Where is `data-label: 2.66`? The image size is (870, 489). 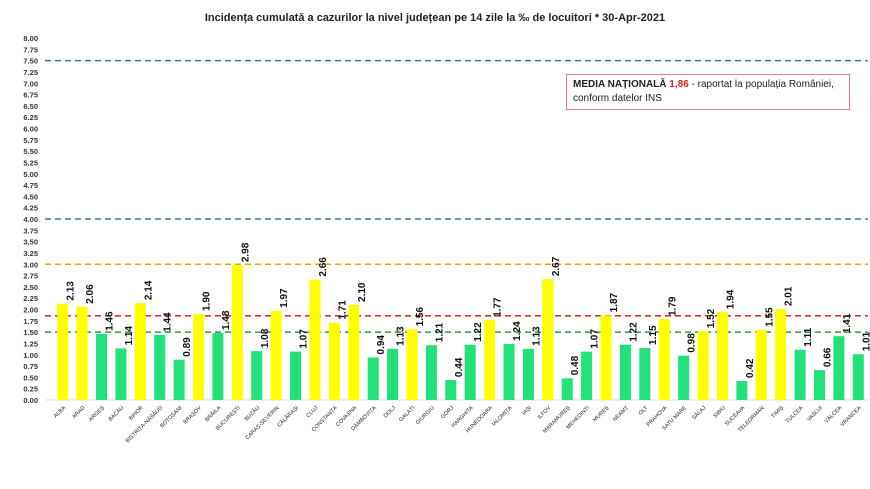
data-label: 2.66 is located at coordinates (323, 267).